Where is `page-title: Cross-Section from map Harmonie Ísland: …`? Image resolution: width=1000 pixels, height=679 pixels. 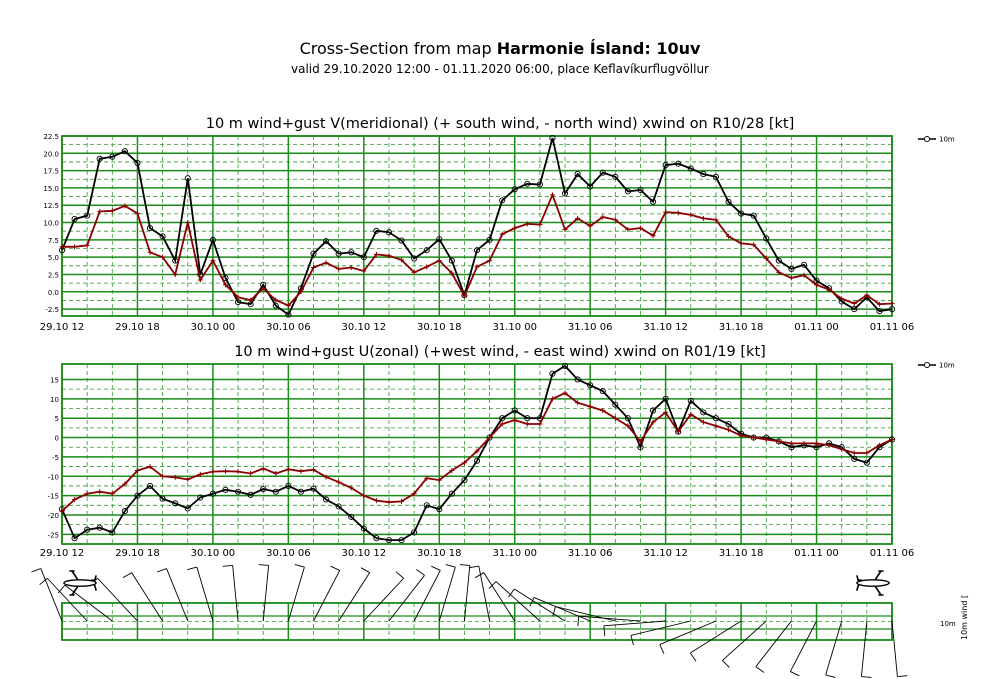 page-title: Cross-Section from map Harmonie Ísland: … is located at coordinates (500, 49).